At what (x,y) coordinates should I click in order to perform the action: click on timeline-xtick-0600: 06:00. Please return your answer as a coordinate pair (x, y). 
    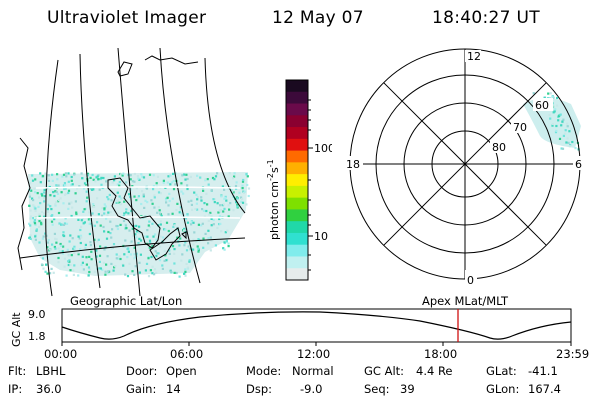
    Looking at the image, I should click on (186, 354).